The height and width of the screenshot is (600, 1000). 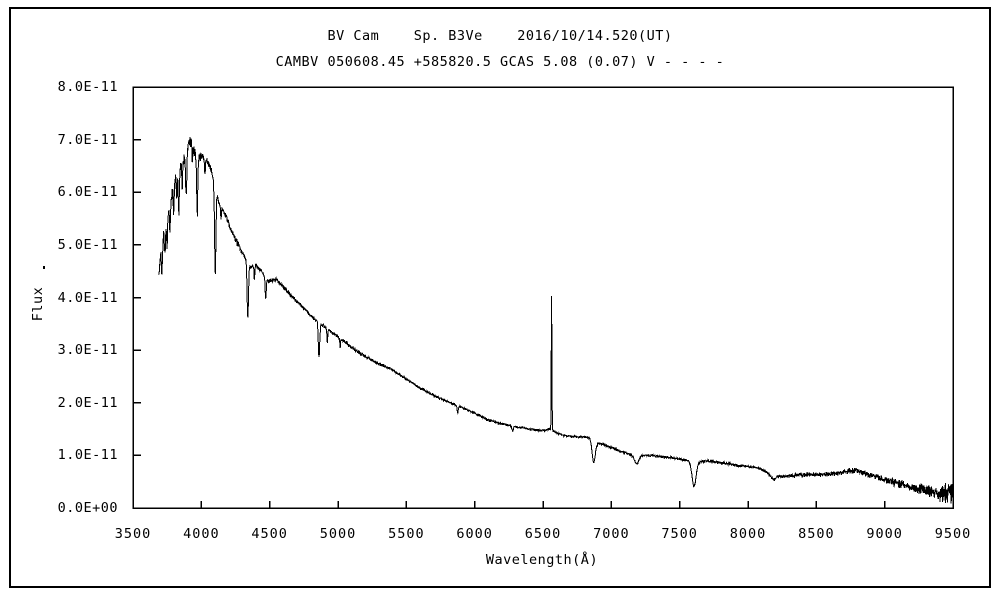 I want to click on x-tick-label: 8500, so click(x=816, y=534).